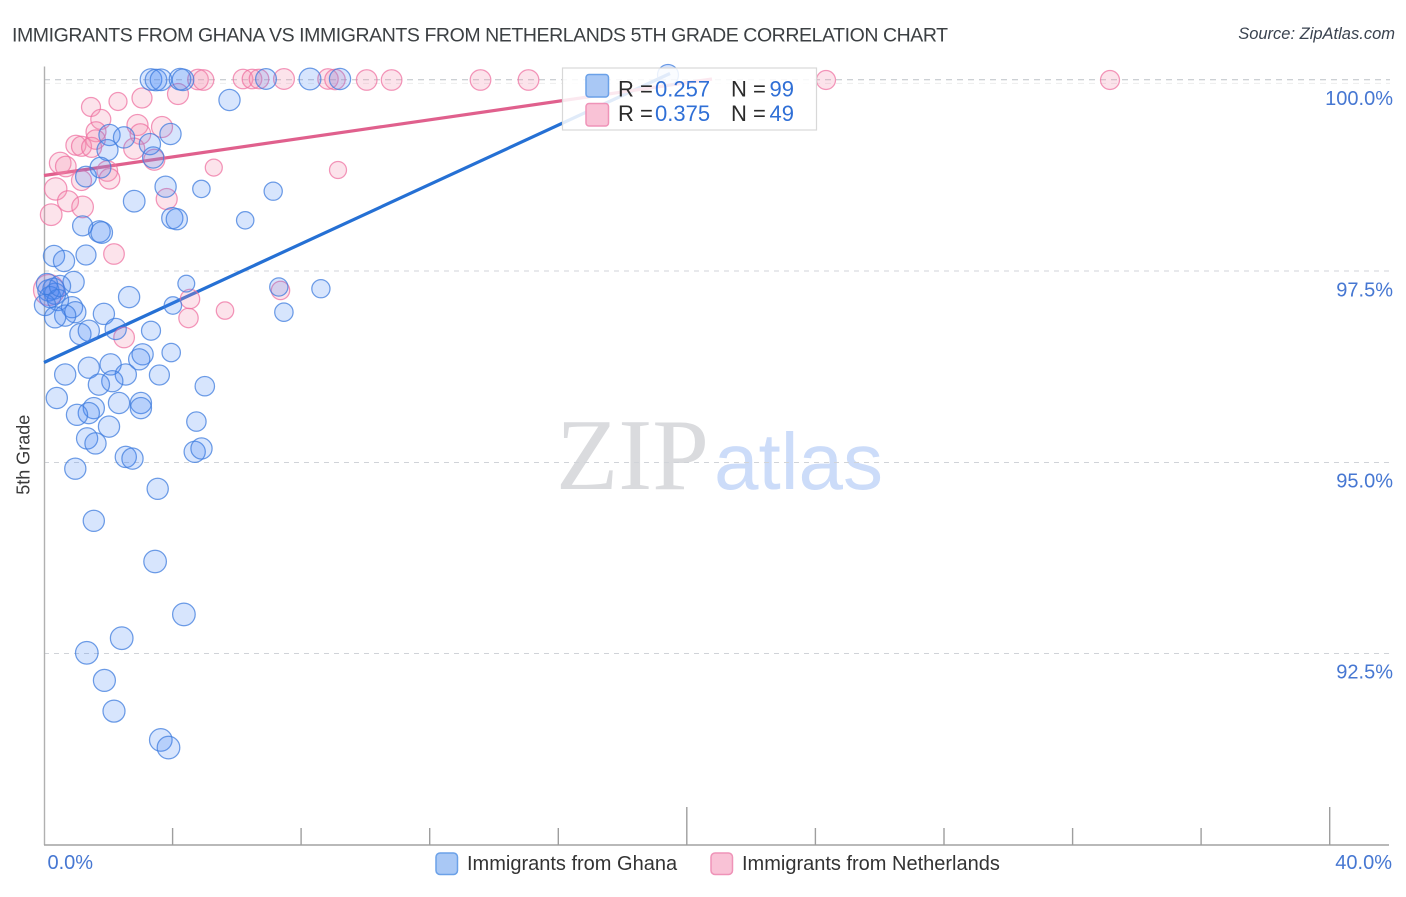 The width and height of the screenshot is (1406, 897). Describe the element at coordinates (871, 864) in the screenshot. I see `svg-text: Immigrants from Netherlands` at that location.